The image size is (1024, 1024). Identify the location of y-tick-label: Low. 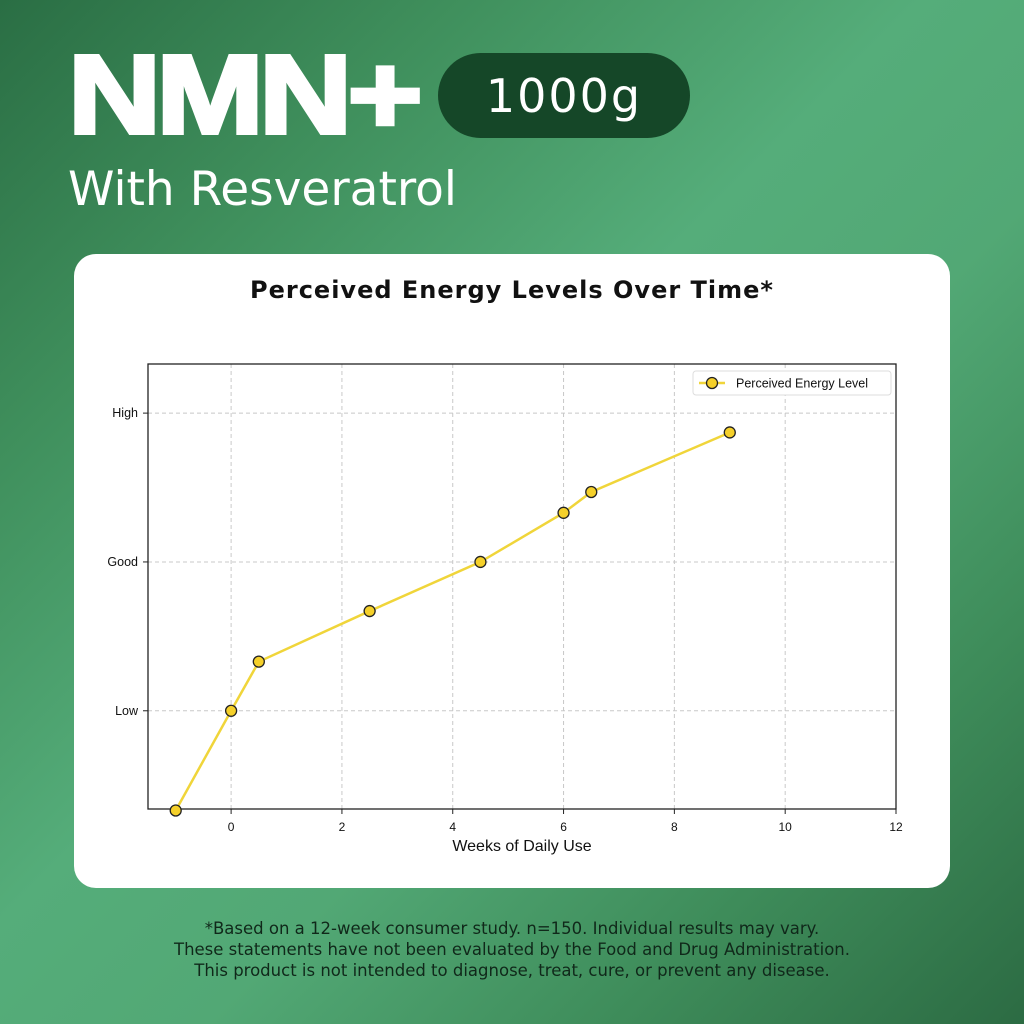
(127, 711).